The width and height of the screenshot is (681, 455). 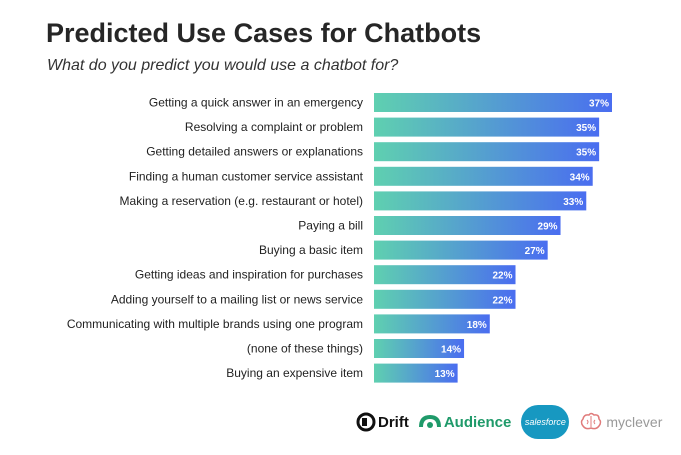 I want to click on bar-value-label: 18%, so click(x=477, y=325).